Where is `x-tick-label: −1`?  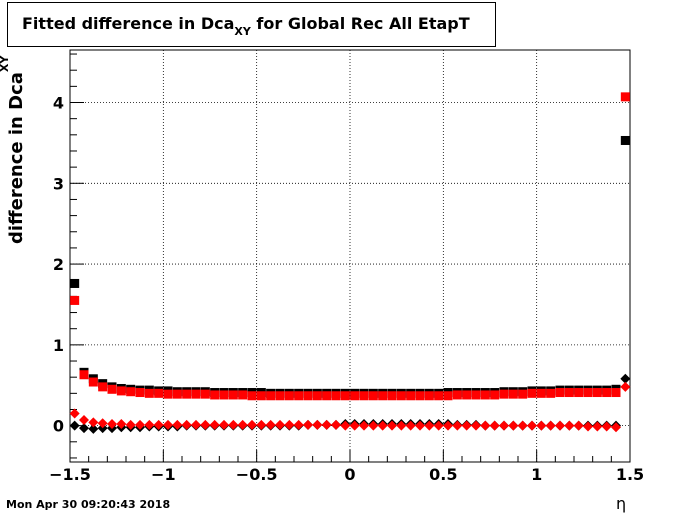 x-tick-label: −1 is located at coordinates (163, 474).